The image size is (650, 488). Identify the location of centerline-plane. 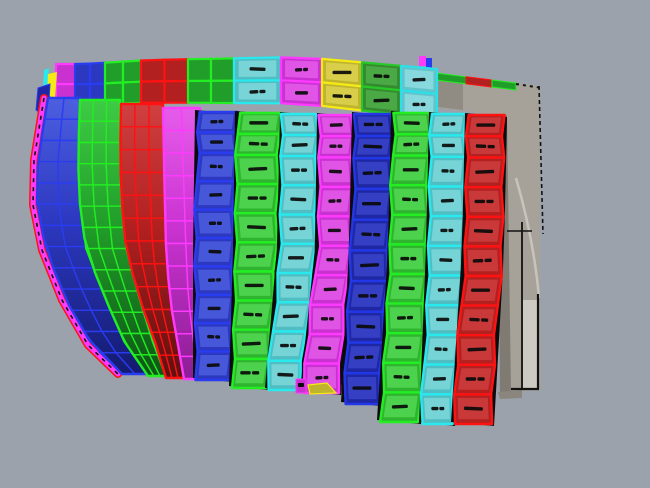
(481, 227).